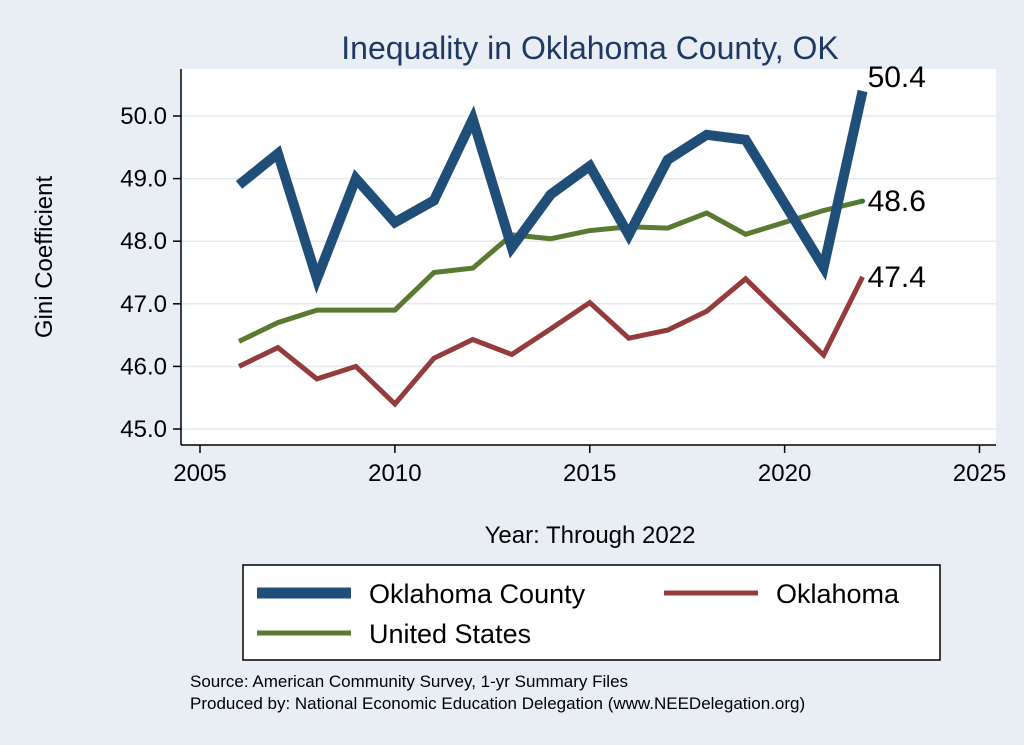  I want to click on series-line-oklahoma, so click(551, 341).